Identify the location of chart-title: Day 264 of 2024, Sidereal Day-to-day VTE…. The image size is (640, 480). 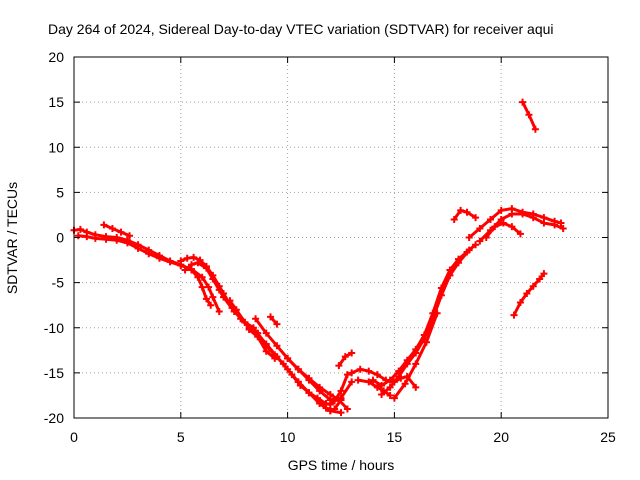
(301, 29).